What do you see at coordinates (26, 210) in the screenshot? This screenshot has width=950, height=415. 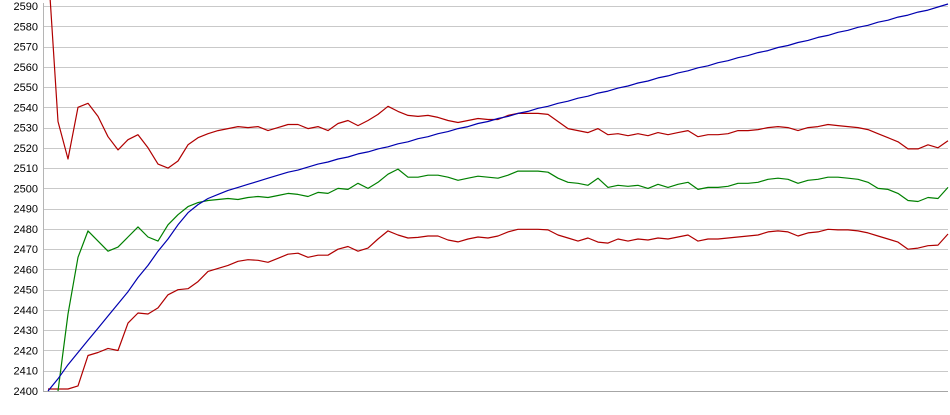 I see `y-axis-label: 2490` at bounding box center [26, 210].